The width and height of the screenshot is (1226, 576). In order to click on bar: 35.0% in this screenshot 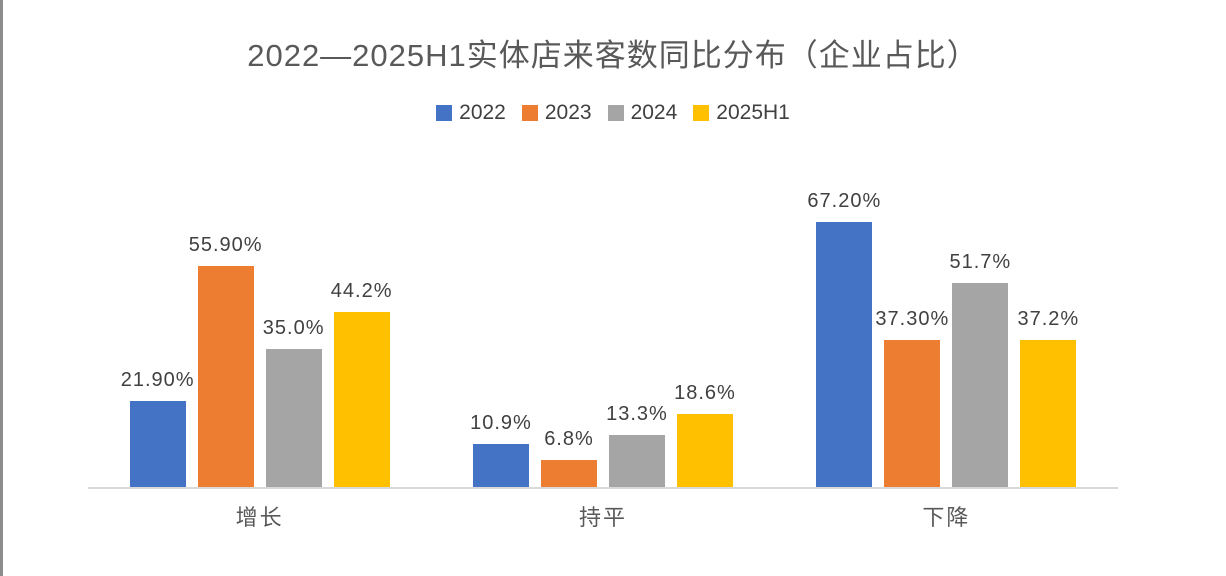, I will do `click(293, 402)`.